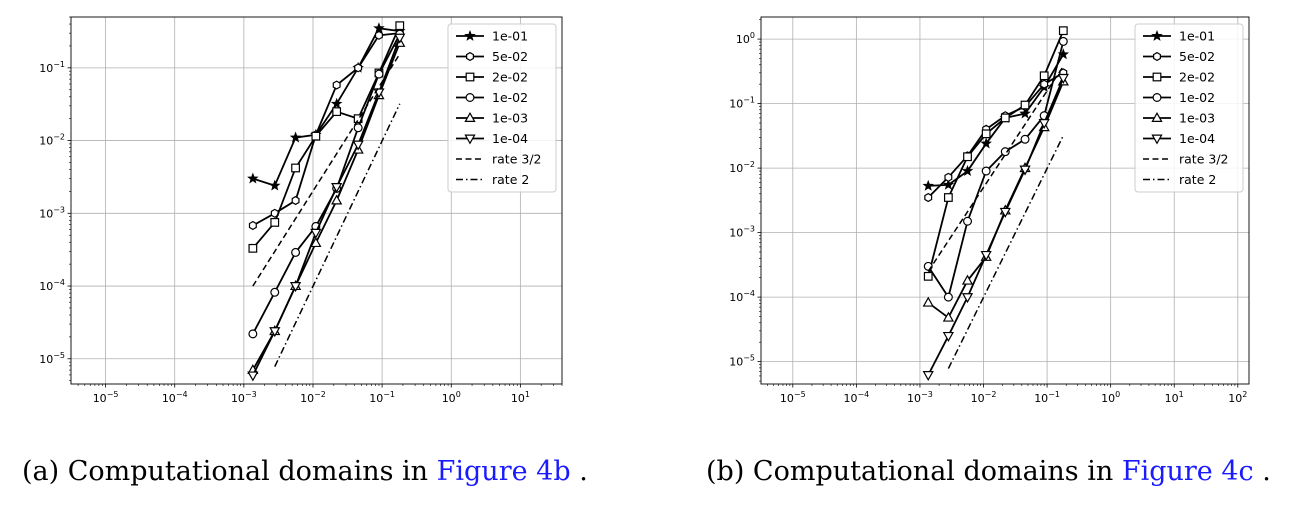  Describe the element at coordinates (510, 97) in the screenshot. I see `legend-label: 1e-02` at that location.